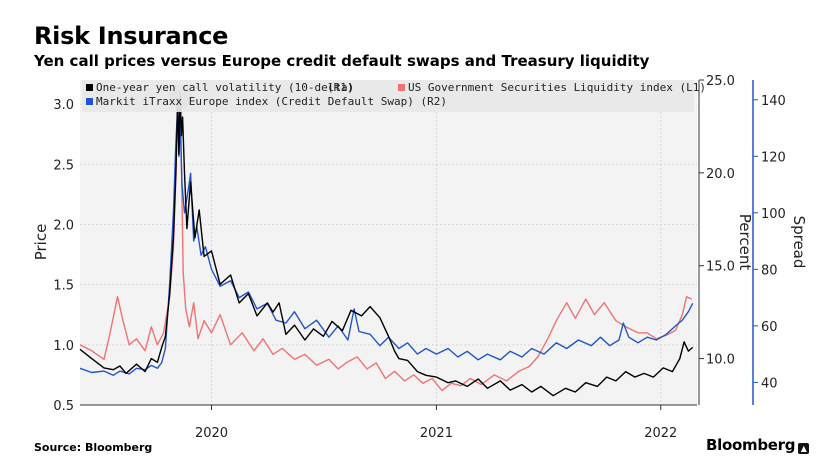 This screenshot has width=830, height=471. Describe the element at coordinates (660, 433) in the screenshot. I see `x-tick-label-2: 2022` at that location.